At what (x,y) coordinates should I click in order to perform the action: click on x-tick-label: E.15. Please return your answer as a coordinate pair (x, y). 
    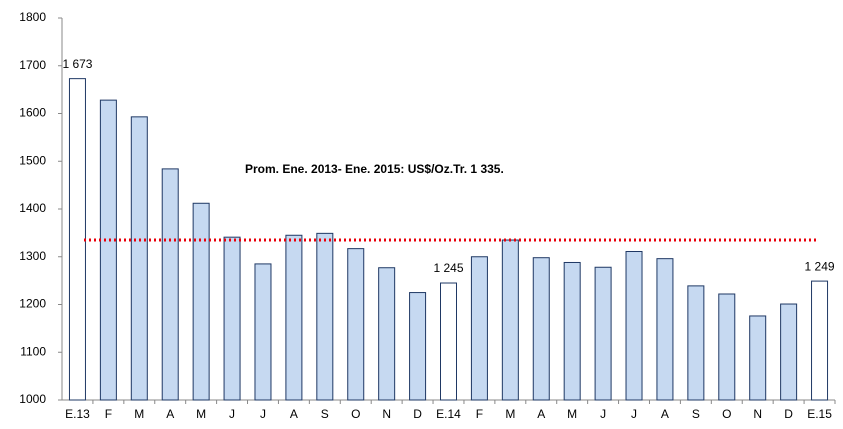
    Looking at the image, I should click on (819, 414).